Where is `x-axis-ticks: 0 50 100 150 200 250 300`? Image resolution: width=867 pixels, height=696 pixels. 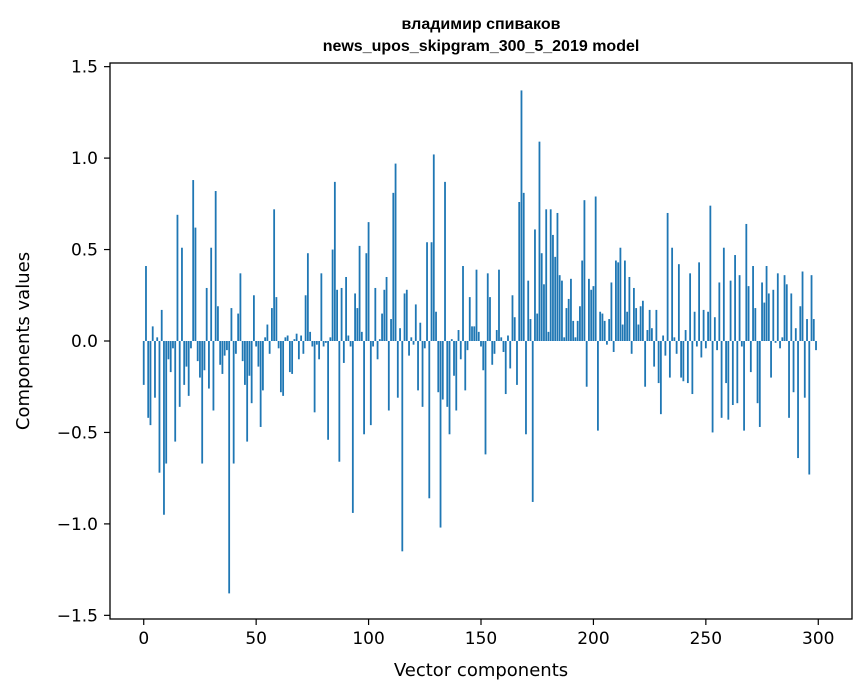
x-axis-ticks: 0 50 100 150 200 250 300 is located at coordinates (486, 634).